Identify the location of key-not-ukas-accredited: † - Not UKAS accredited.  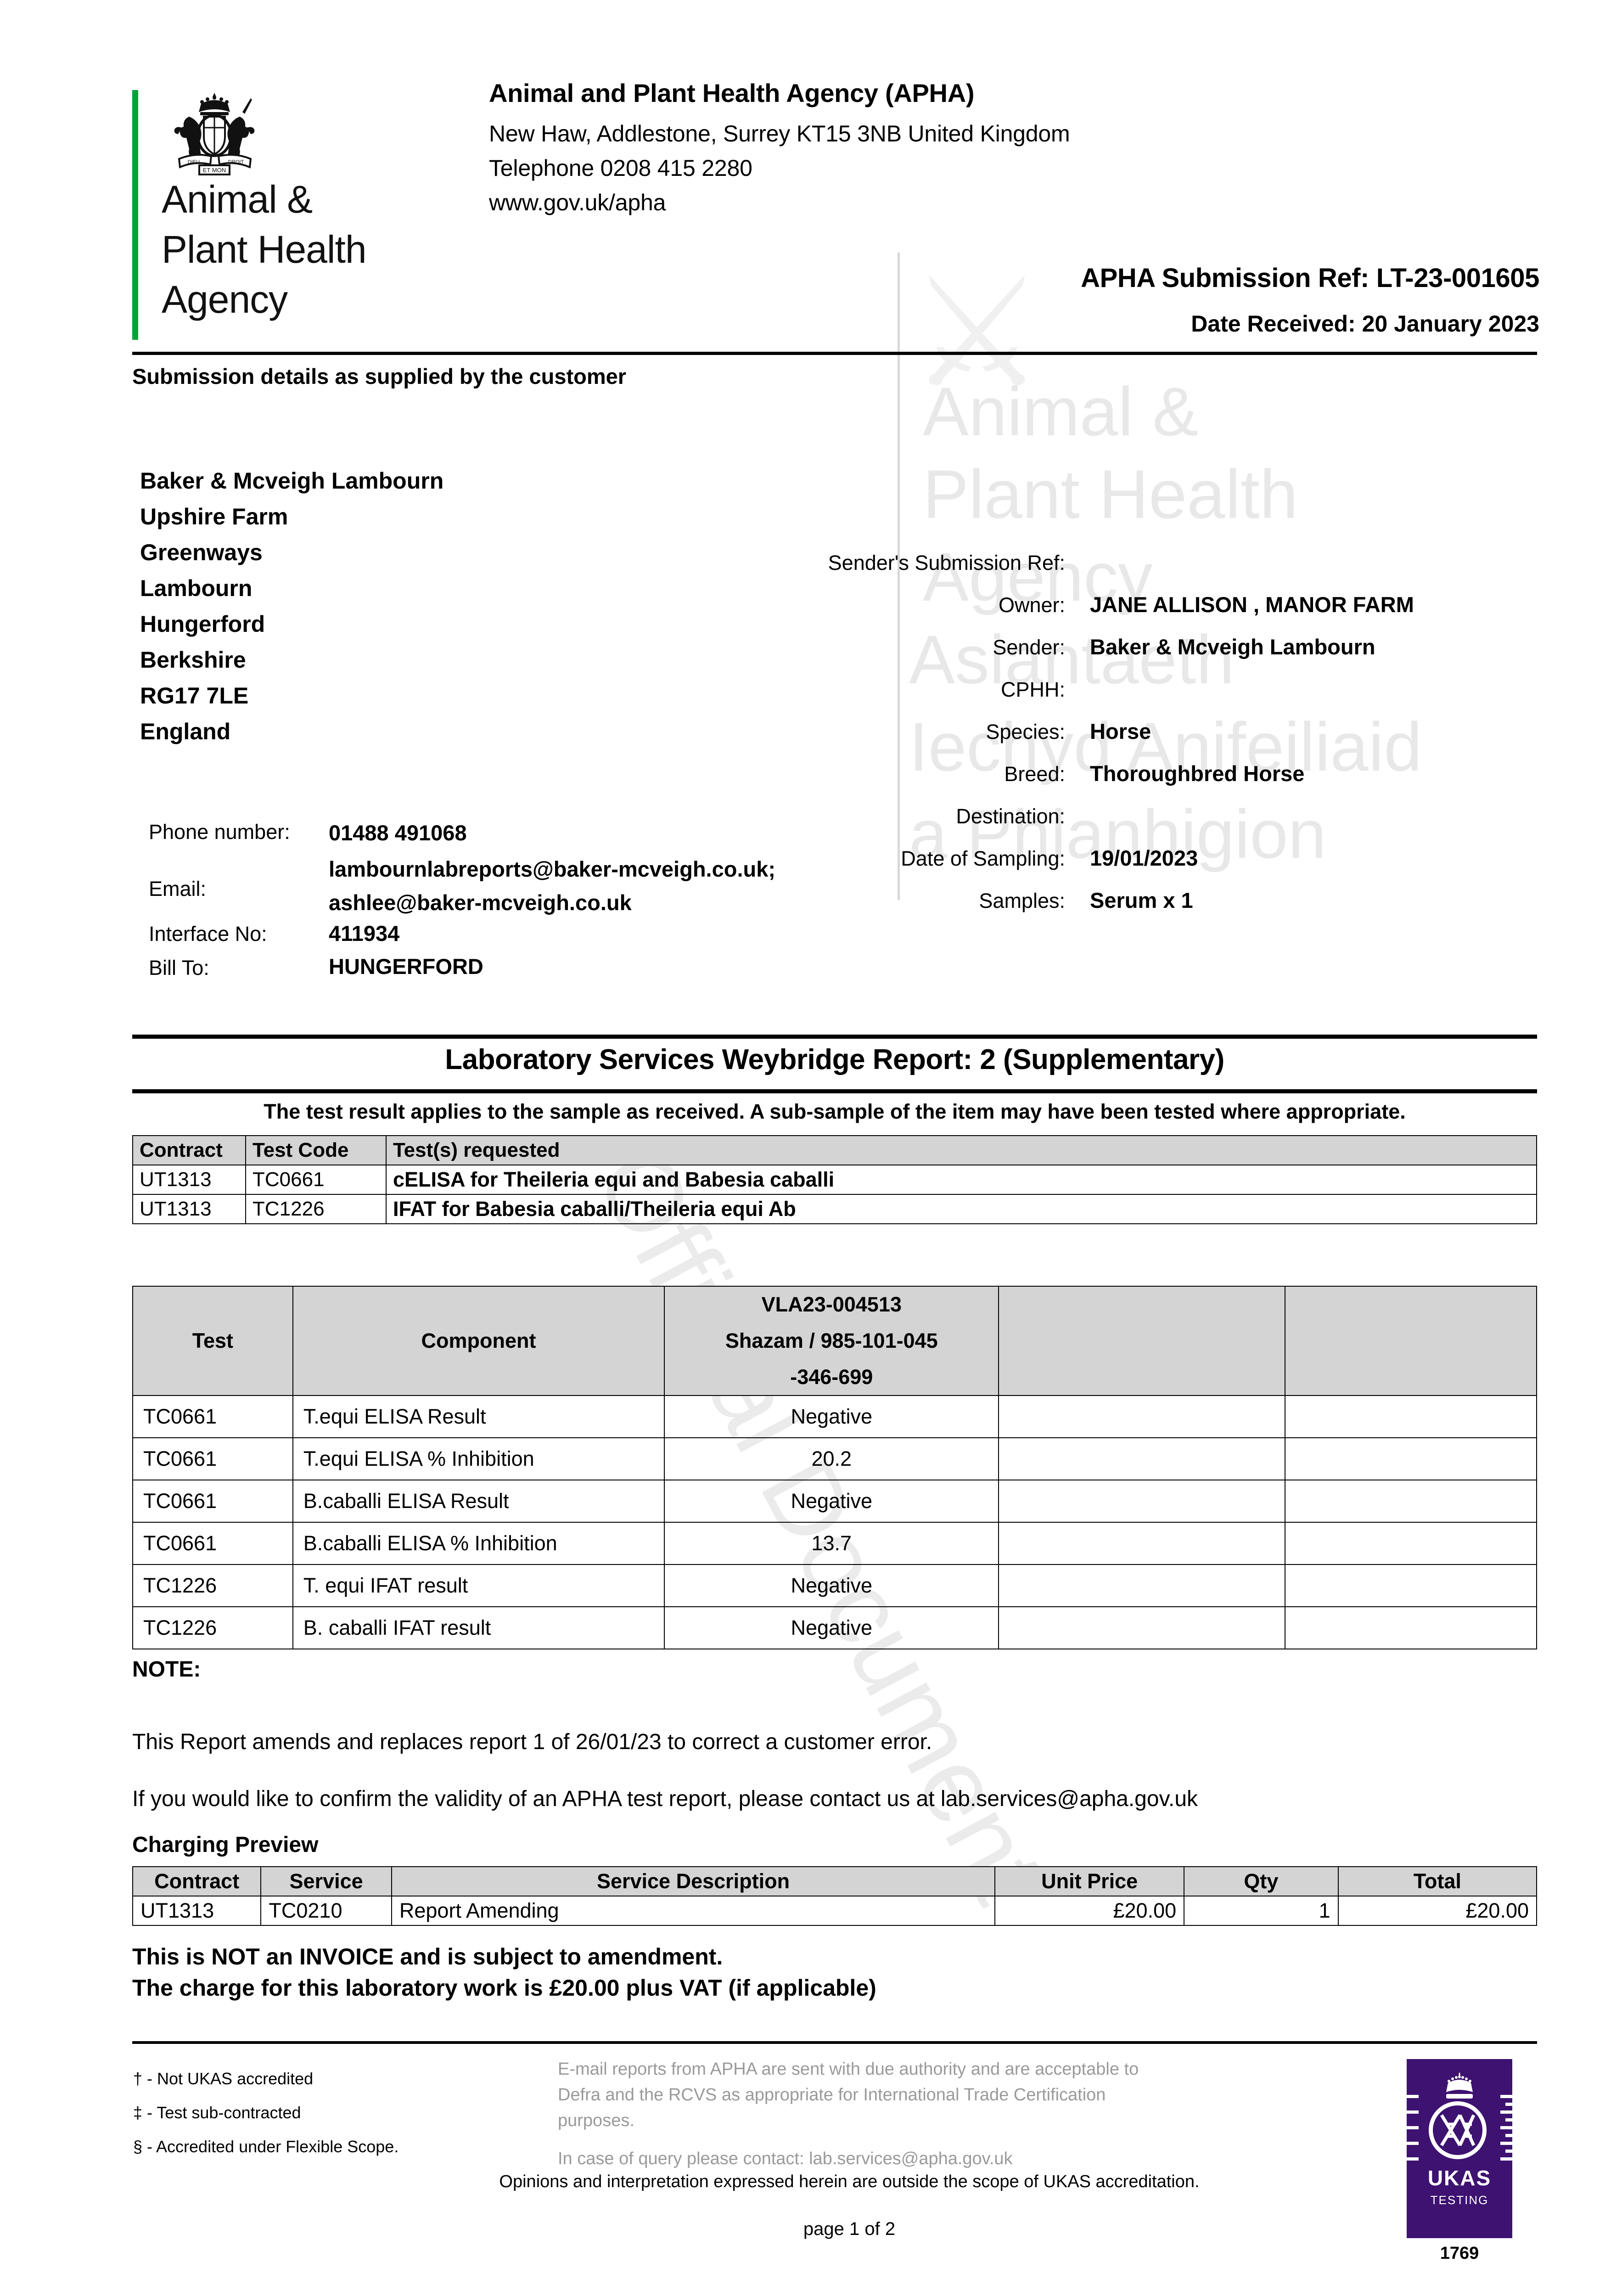
(224, 2078).